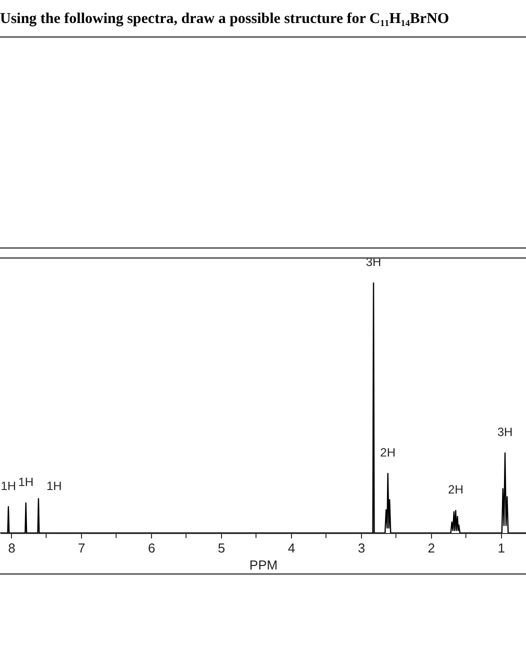 This screenshot has width=526, height=648. What do you see at coordinates (225, 19) in the screenshot?
I see `chart-title: Using the following spectra, draw a possible structure for C₁₁H₁₄BrNO` at bounding box center [225, 19].